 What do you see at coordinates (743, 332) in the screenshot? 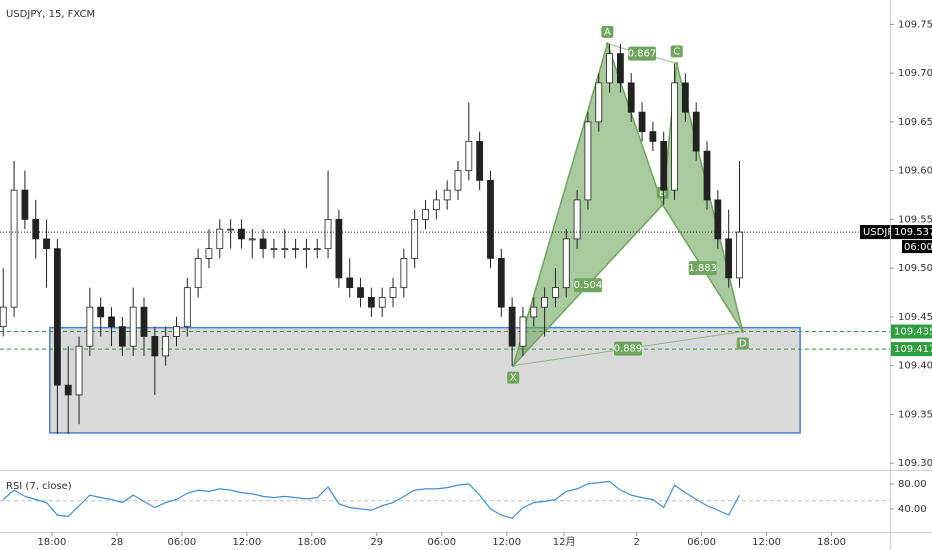
I see `pattern-point` at bounding box center [743, 332].